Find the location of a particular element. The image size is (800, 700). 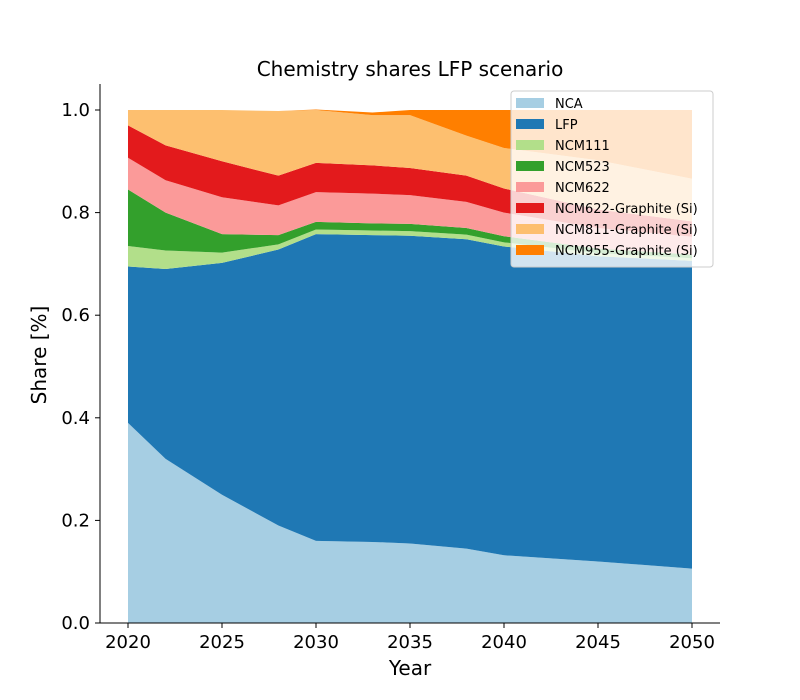

y-tick-label: 0.4 is located at coordinates (75, 418).